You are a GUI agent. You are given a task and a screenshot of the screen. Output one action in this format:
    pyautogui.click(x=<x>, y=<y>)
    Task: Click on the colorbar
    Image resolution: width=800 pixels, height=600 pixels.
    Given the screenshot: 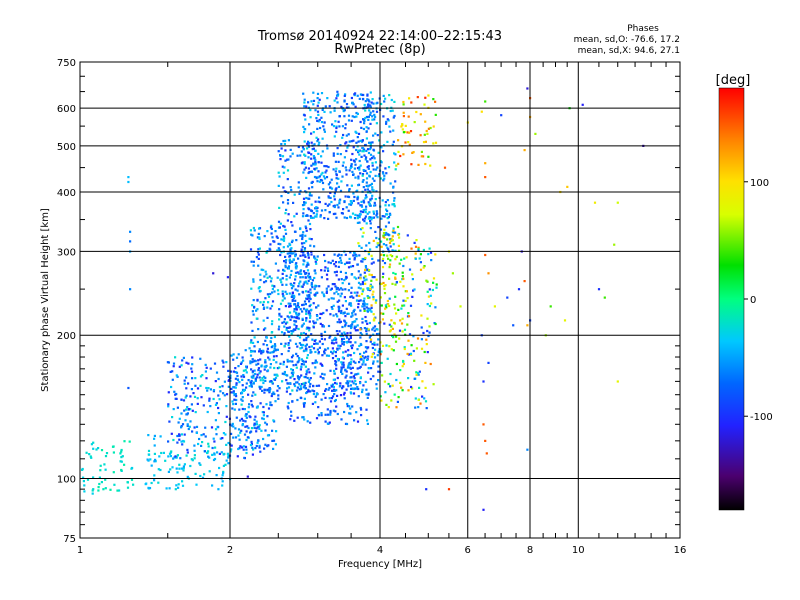 What is the action you would take?
    pyautogui.click(x=731, y=299)
    